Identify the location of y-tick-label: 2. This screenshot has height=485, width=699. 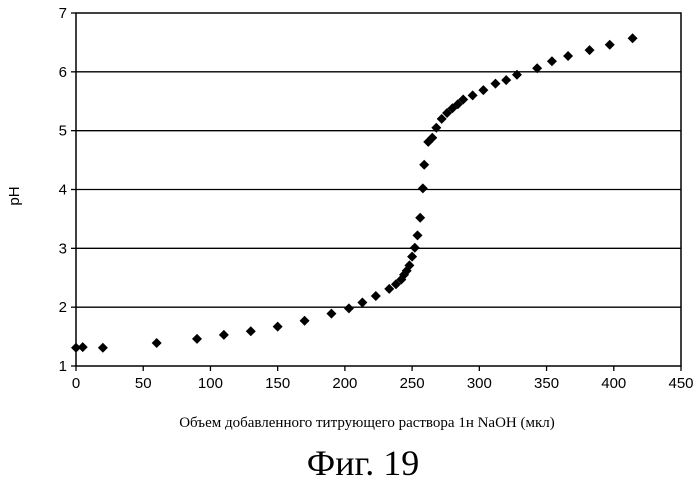
(63, 307).